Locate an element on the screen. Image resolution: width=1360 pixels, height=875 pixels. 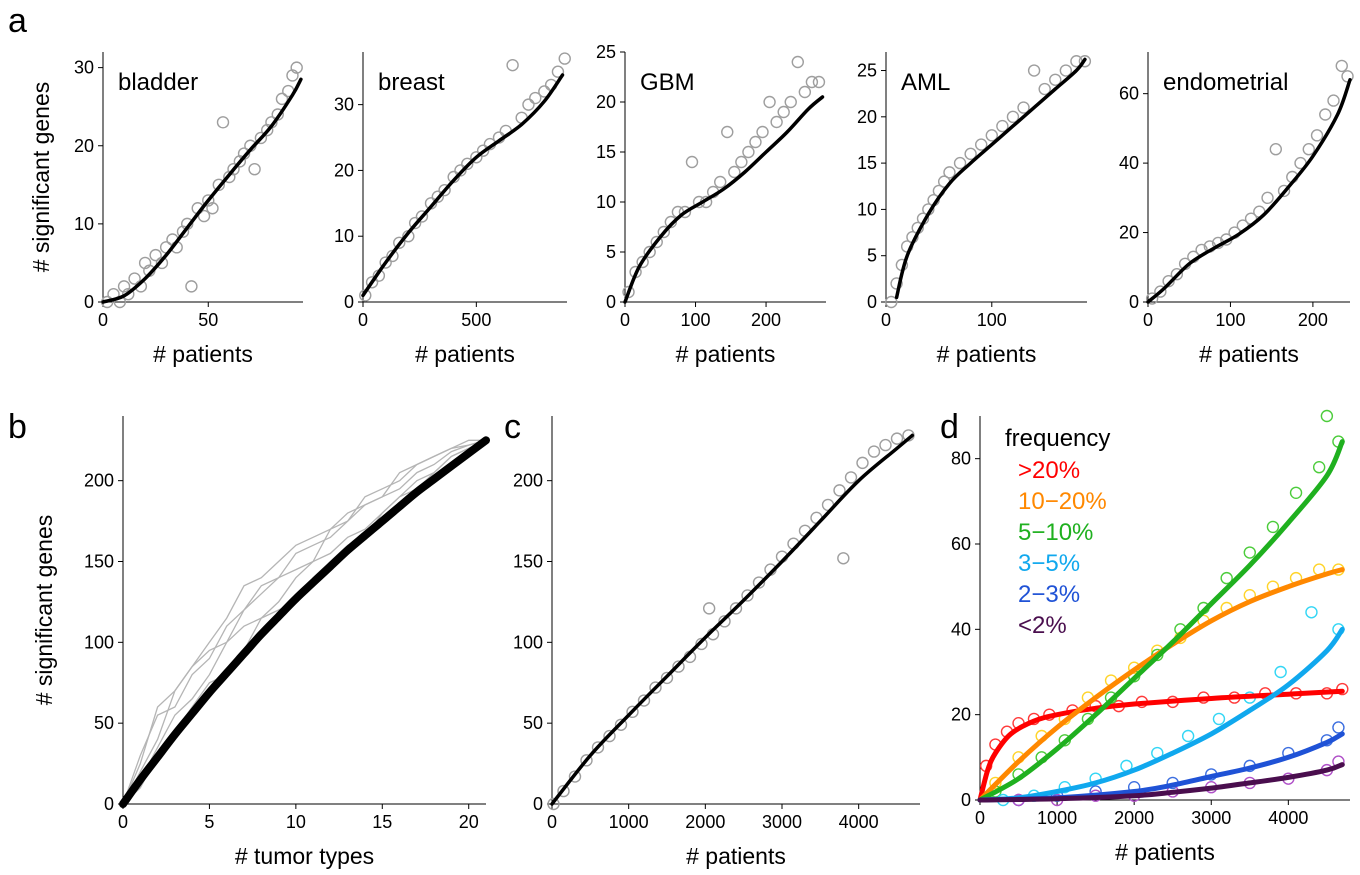
bladder-x-label: # patients is located at coordinates (203, 354).